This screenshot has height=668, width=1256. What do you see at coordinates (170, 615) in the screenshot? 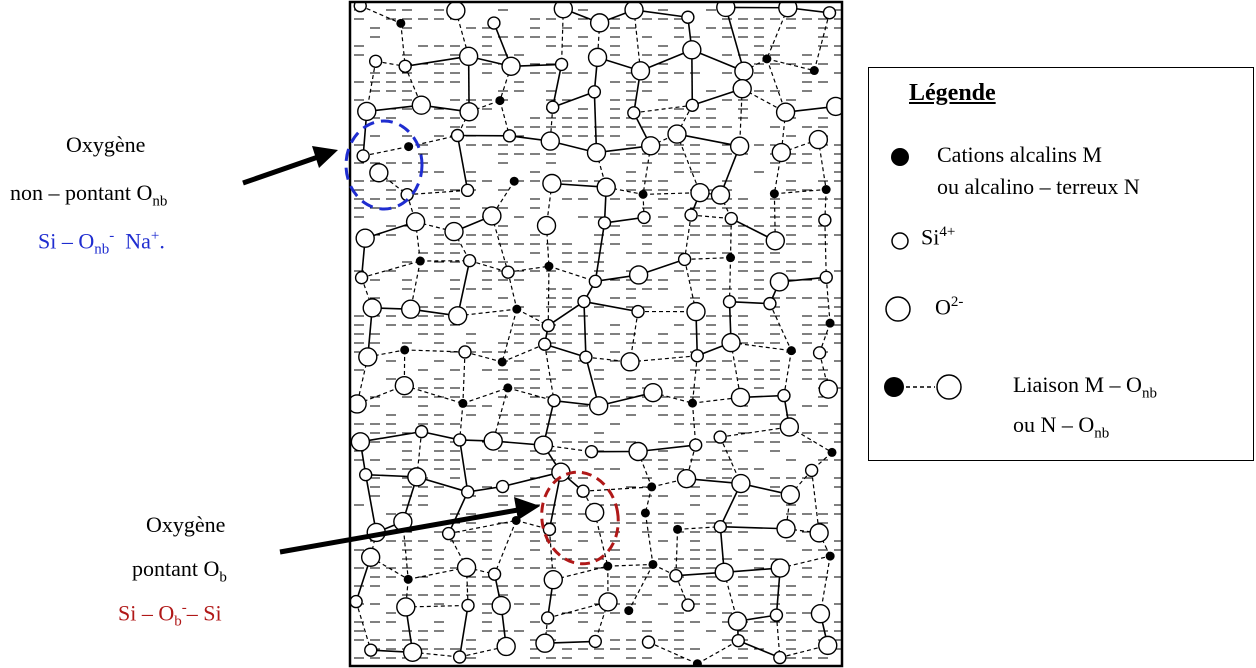
I see `bridging-formula: Si – Ob-– Si` at bounding box center [170, 615].